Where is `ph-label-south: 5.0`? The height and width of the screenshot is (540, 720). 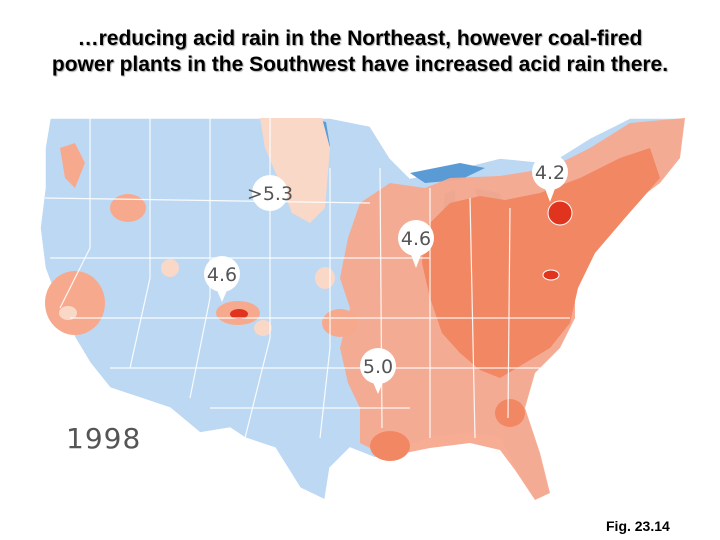 ph-label-south: 5.0 is located at coordinates (378, 367).